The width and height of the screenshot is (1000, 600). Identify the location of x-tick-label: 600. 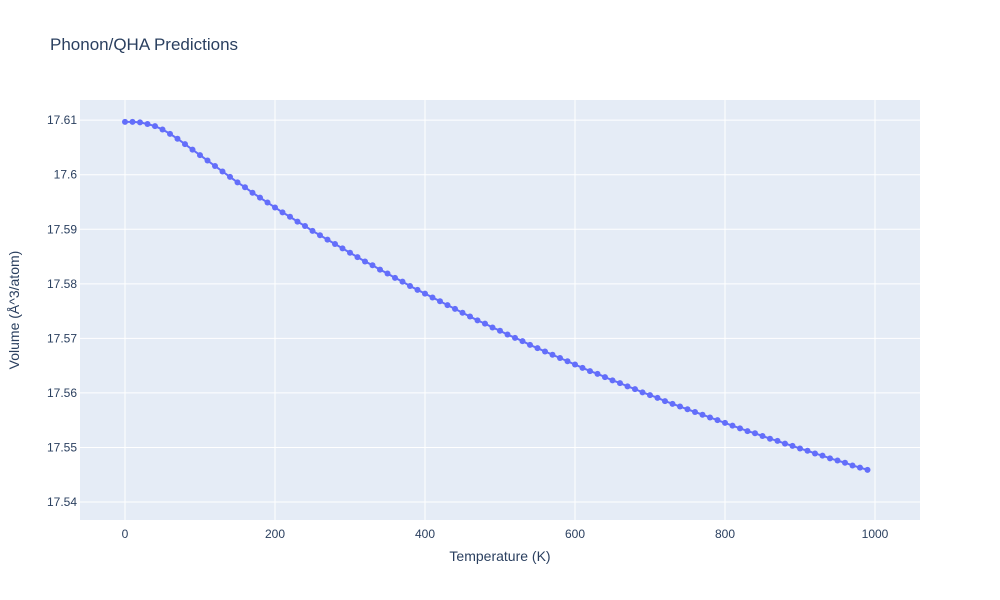
(575, 534).